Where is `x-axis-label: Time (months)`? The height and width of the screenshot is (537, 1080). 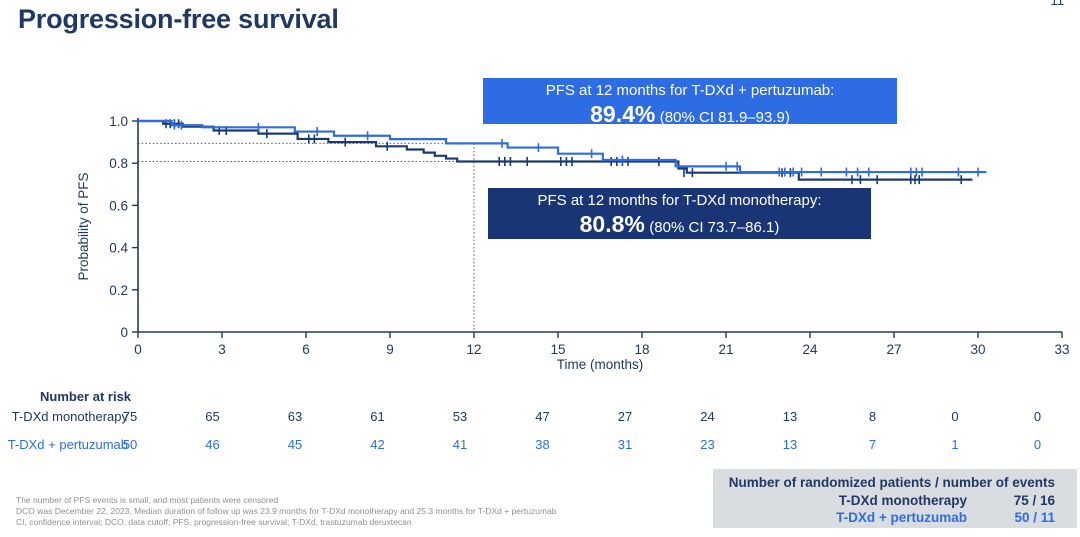
x-axis-label: Time (months) is located at coordinates (600, 364).